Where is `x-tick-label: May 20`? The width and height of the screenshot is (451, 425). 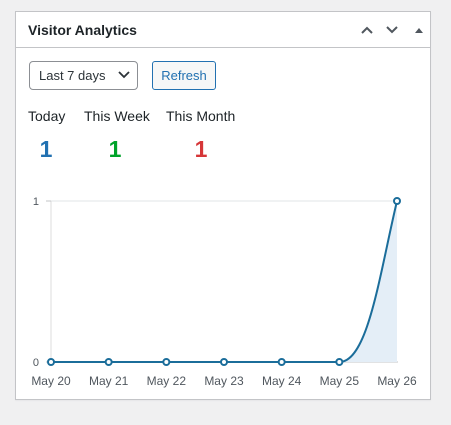 x-tick-label: May 20 is located at coordinates (51, 381).